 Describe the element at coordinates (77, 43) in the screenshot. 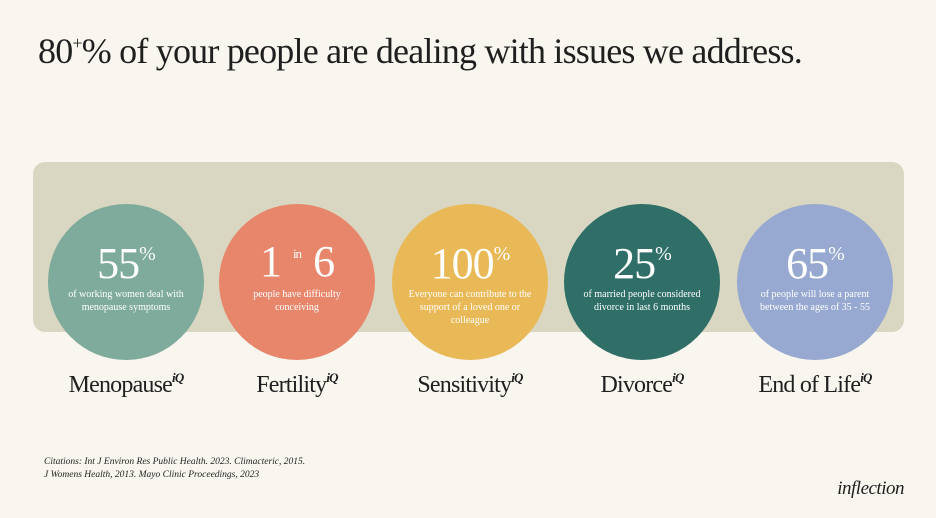

I see `title-sup: +` at that location.